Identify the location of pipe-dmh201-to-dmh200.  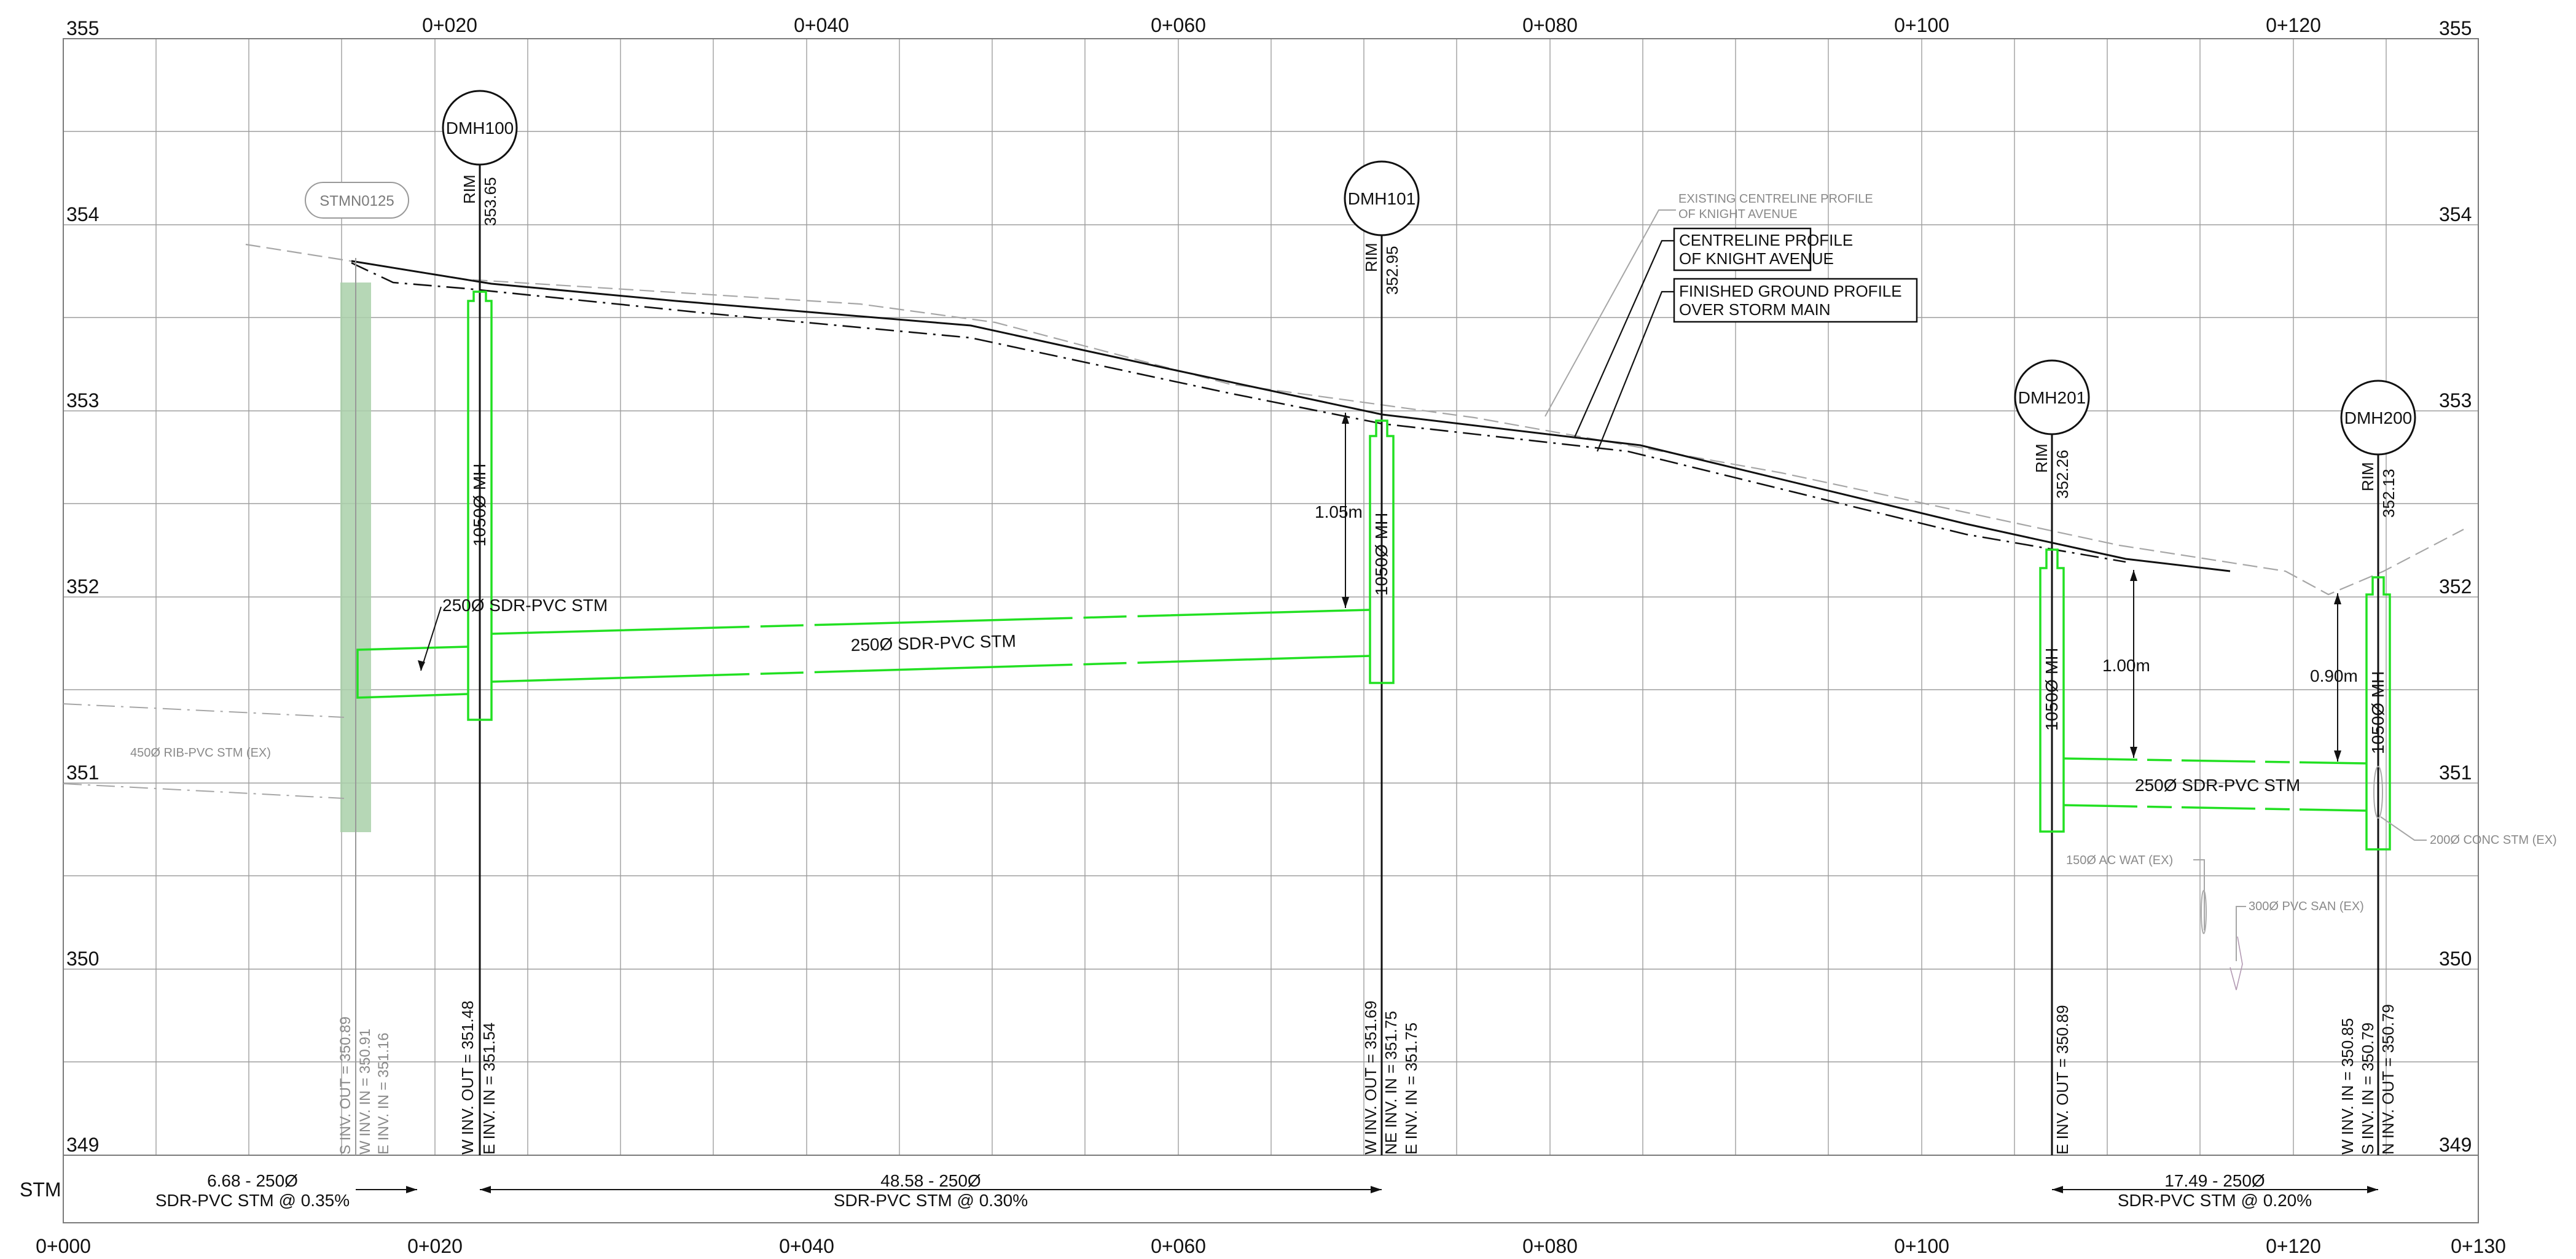
(2215, 784).